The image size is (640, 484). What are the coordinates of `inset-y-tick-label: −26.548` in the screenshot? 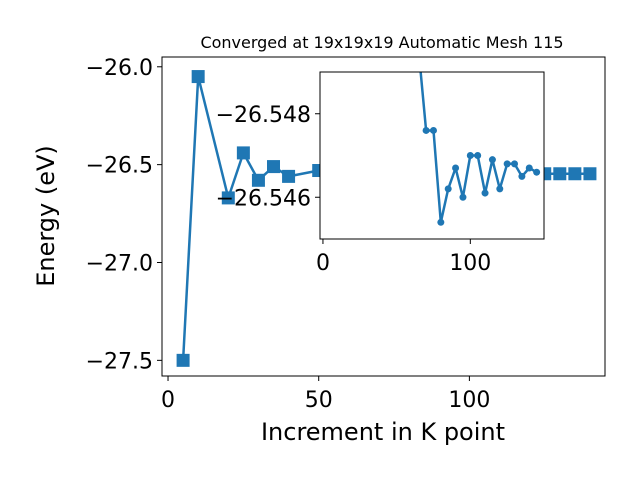 It's located at (263, 115).